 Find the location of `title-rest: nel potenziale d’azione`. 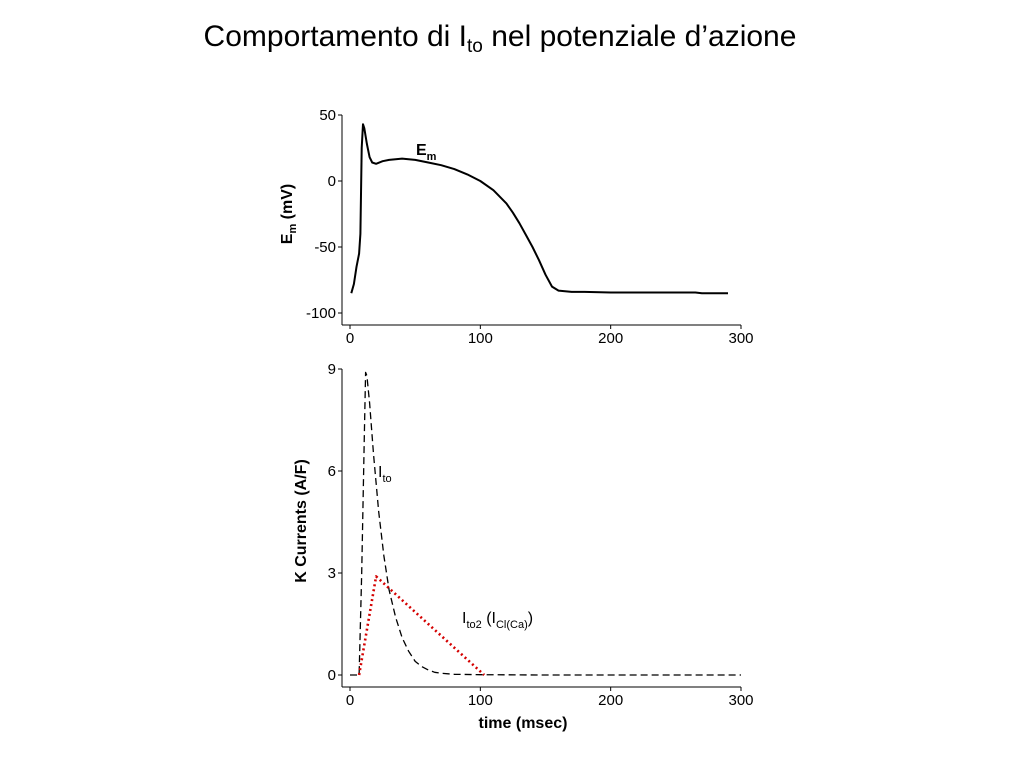

title-rest: nel potenziale d’azione is located at coordinates (639, 36).